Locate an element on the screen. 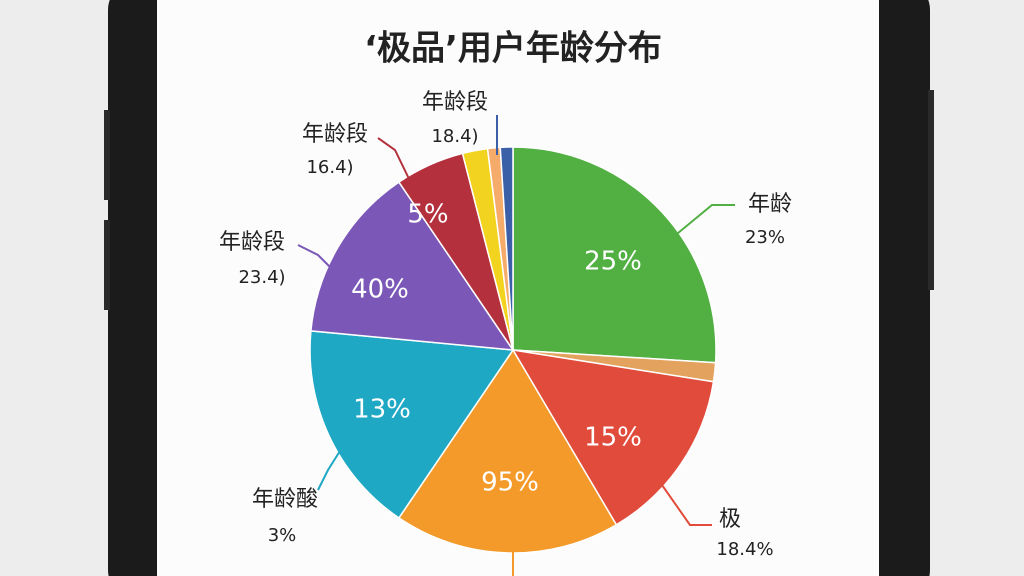 The image size is (1024, 576). annotation: 18.4% is located at coordinates (744, 549).